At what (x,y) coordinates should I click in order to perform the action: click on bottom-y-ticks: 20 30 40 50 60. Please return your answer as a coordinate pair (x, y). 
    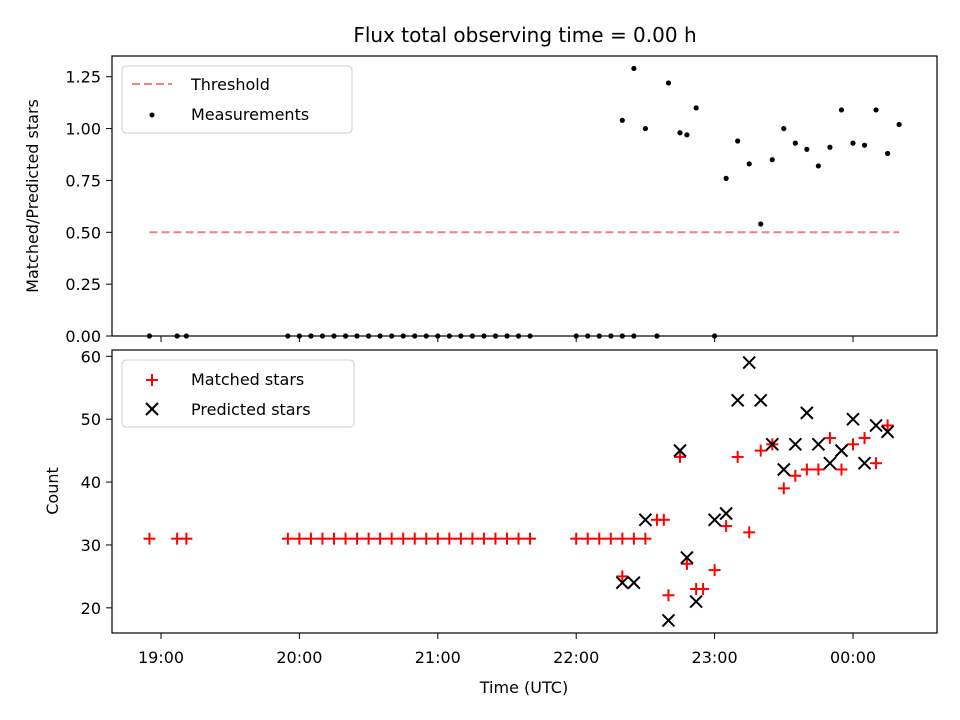
    Looking at the image, I should click on (96, 482).